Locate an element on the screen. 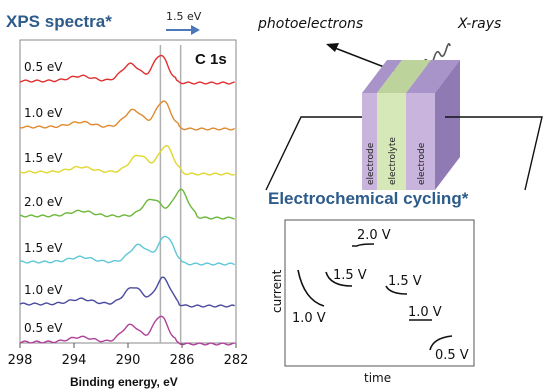 The width and height of the screenshot is (546, 390). xps-title: XPS spectra* is located at coordinates (59, 21).